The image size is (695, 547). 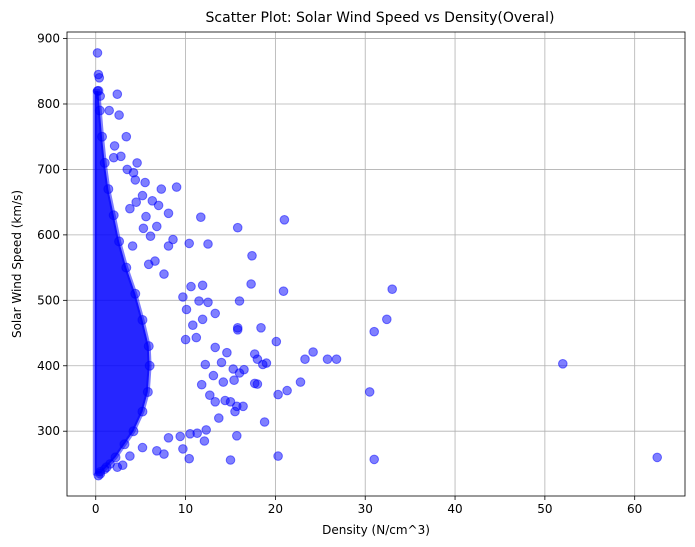 What do you see at coordinates (48, 431) in the screenshot?
I see `y-tick-label: 300` at bounding box center [48, 431].